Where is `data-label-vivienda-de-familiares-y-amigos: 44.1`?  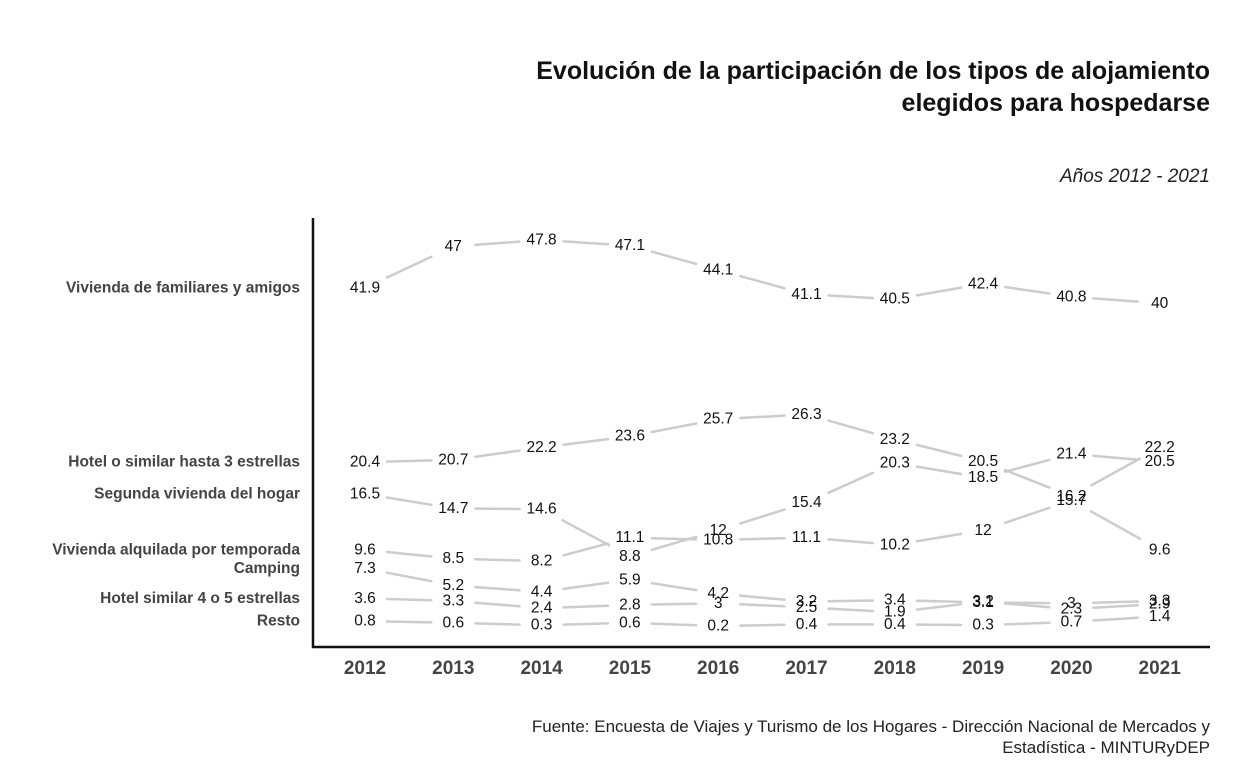 data-label-vivienda-de-familiares-y-amigos: 44.1 is located at coordinates (718, 270).